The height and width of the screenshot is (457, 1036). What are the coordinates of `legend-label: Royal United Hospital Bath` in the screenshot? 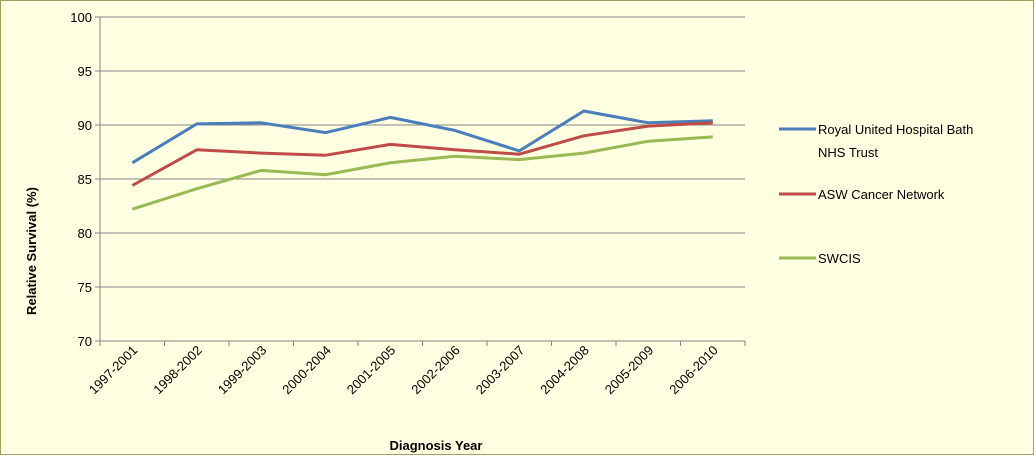 It's located at (895, 129).